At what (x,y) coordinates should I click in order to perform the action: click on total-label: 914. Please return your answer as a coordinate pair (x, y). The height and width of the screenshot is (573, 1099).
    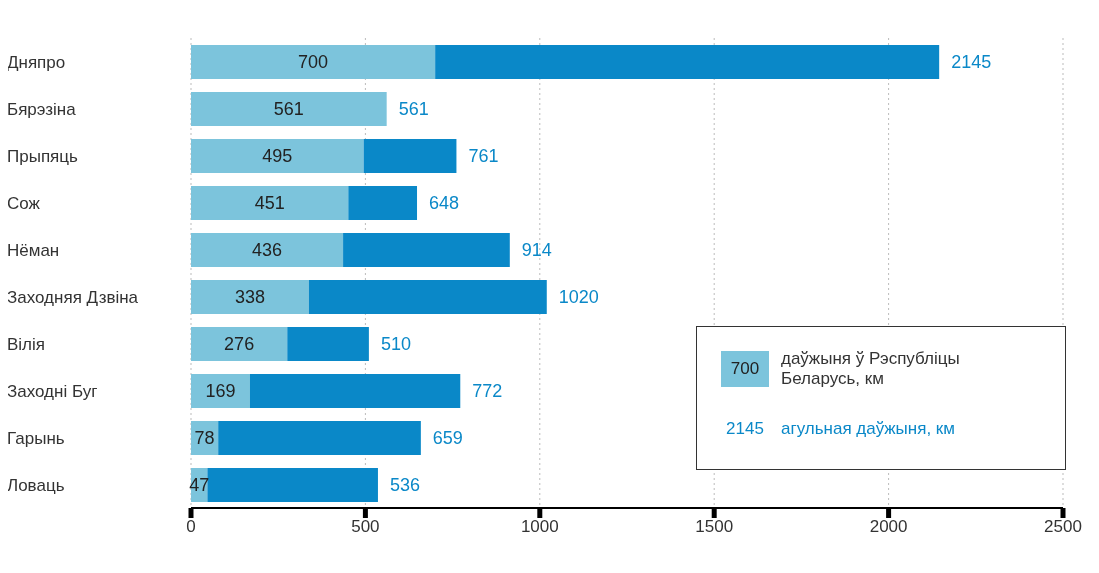
    Looking at the image, I should click on (536, 250).